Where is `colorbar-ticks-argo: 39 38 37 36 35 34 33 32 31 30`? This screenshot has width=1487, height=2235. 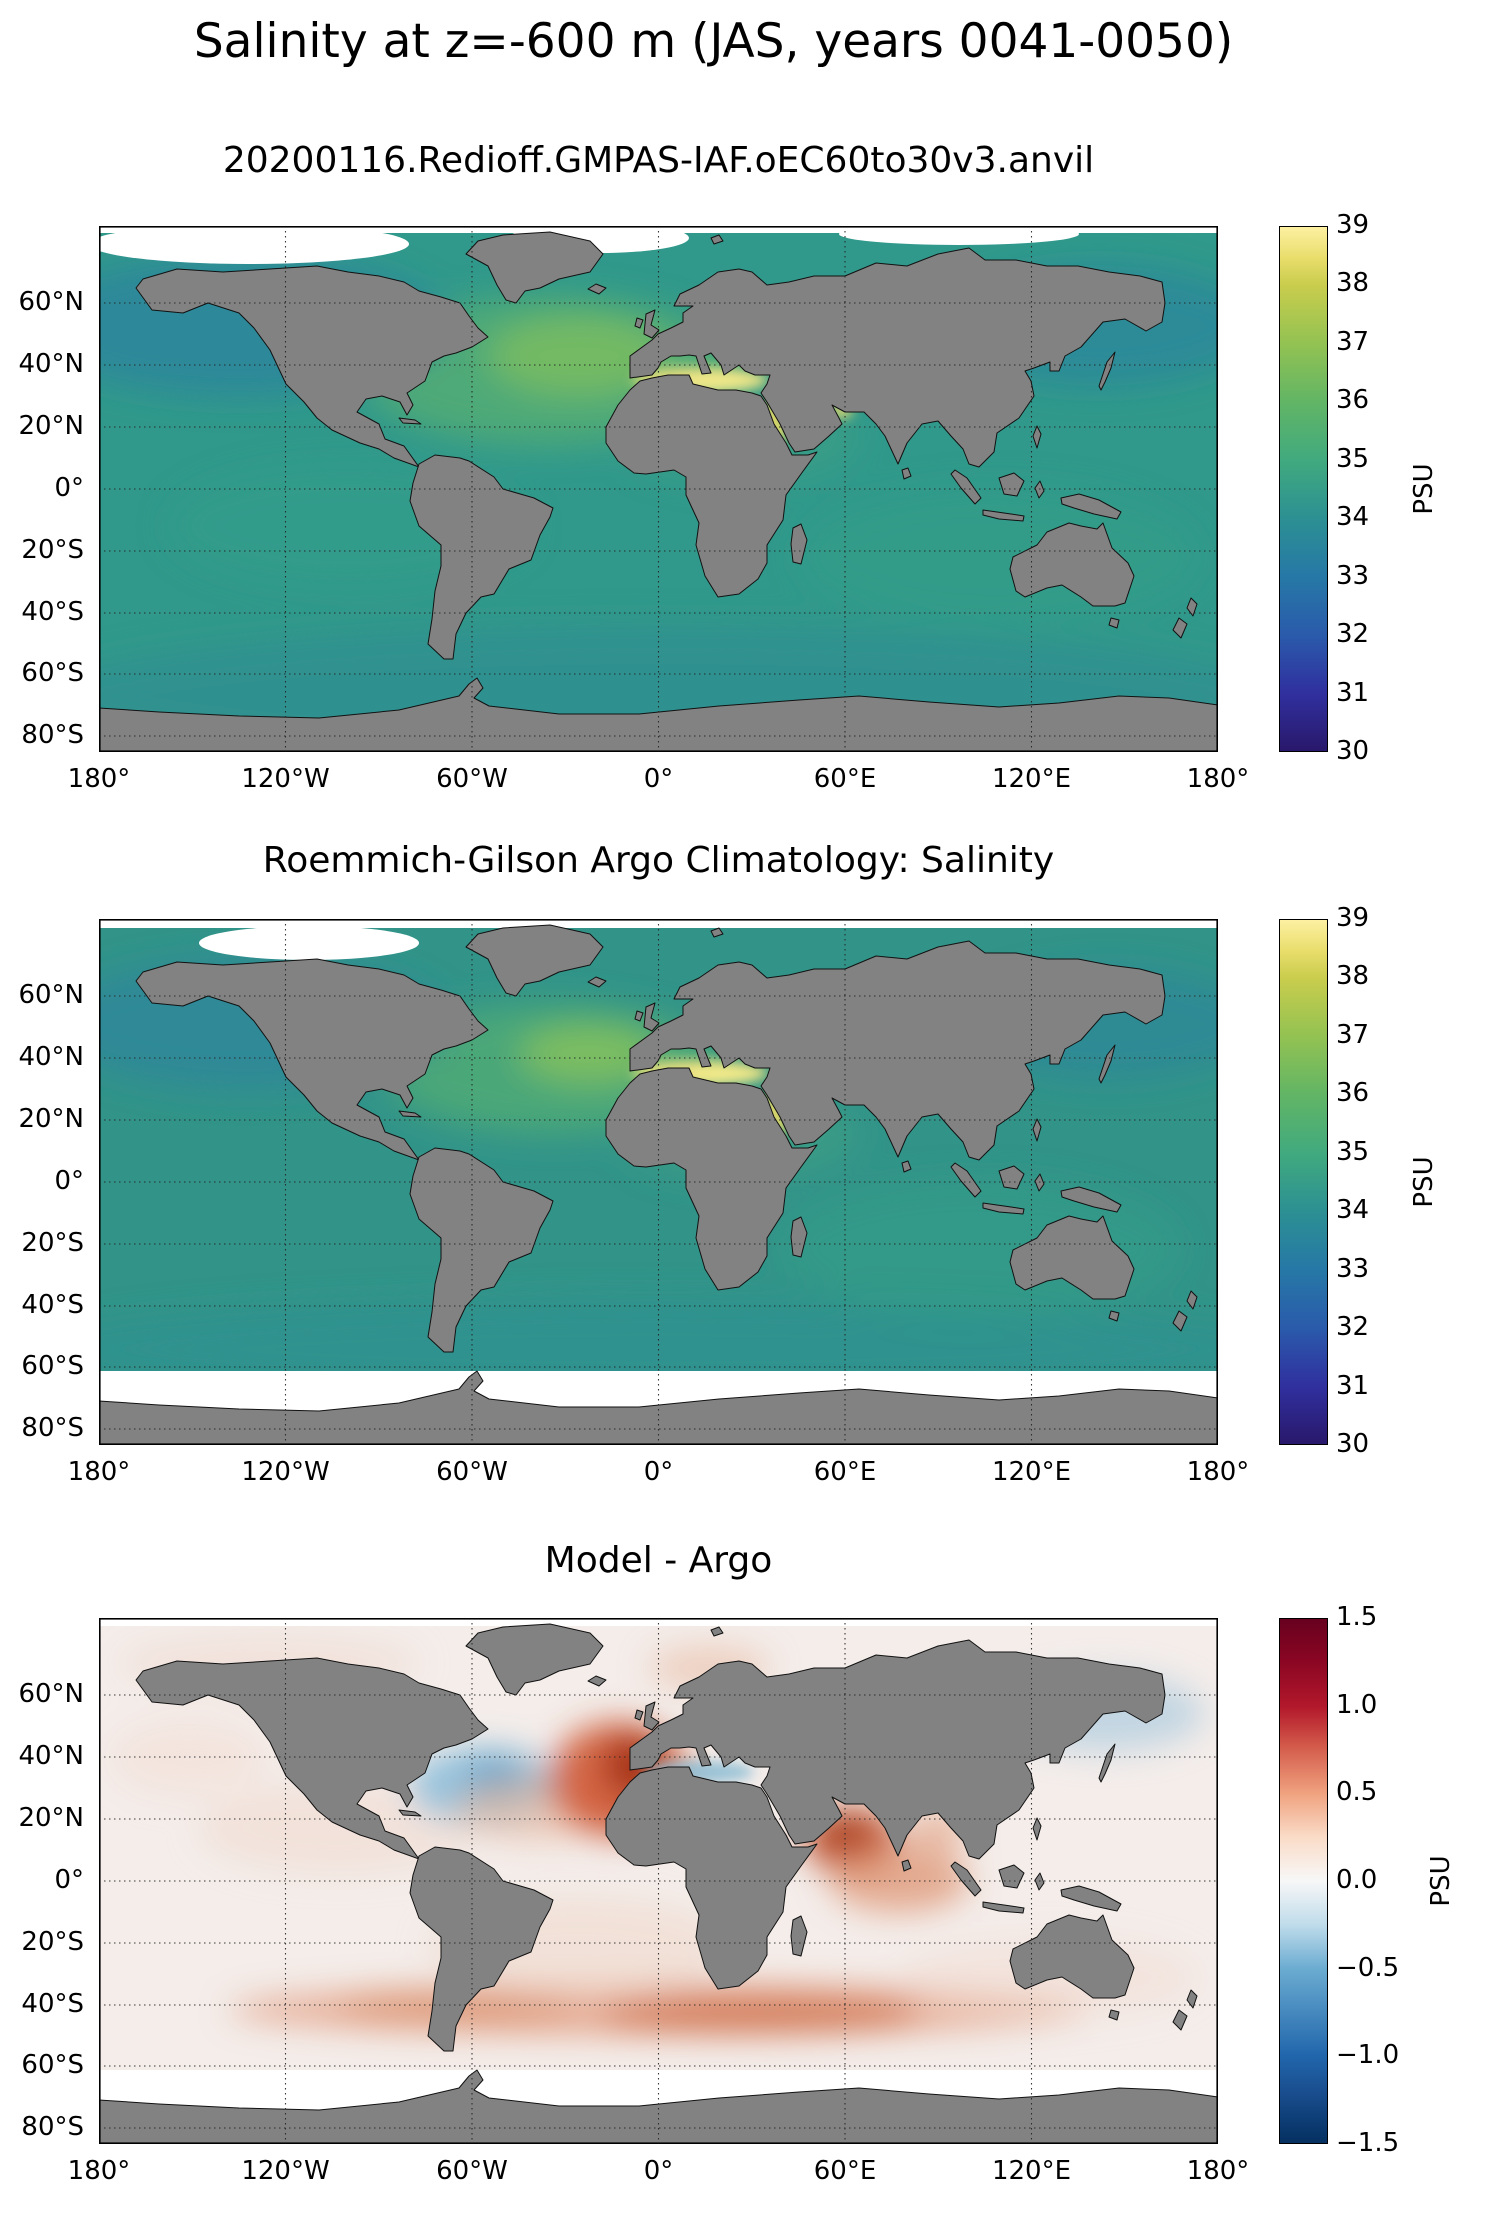 colorbar-ticks-argo: 39 38 37 36 35 34 33 32 31 30 is located at coordinates (1391, 1181).